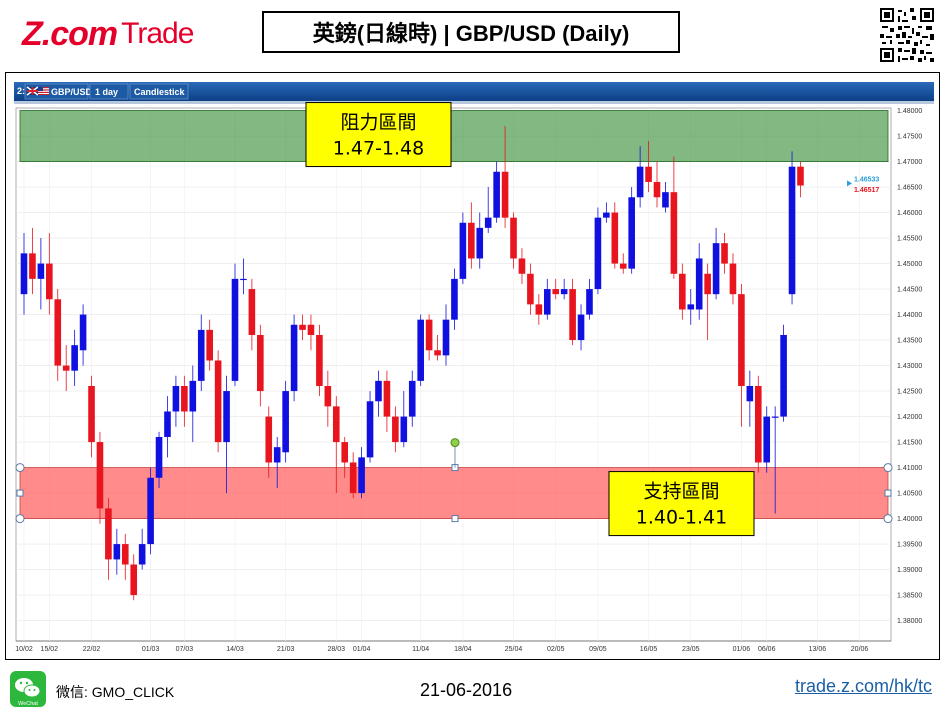  What do you see at coordinates (514, 649) in the screenshot?
I see `x-tick-label: 25/04` at bounding box center [514, 649].